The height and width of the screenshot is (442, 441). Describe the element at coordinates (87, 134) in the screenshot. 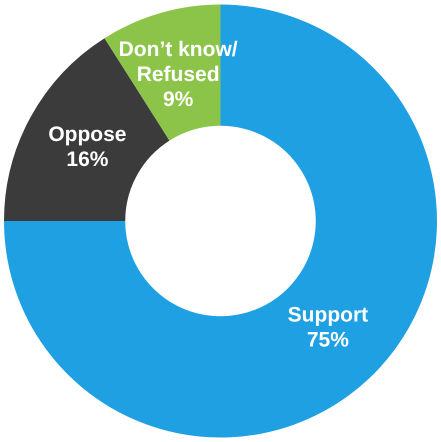

I see `slice-label: Oppose` at that location.